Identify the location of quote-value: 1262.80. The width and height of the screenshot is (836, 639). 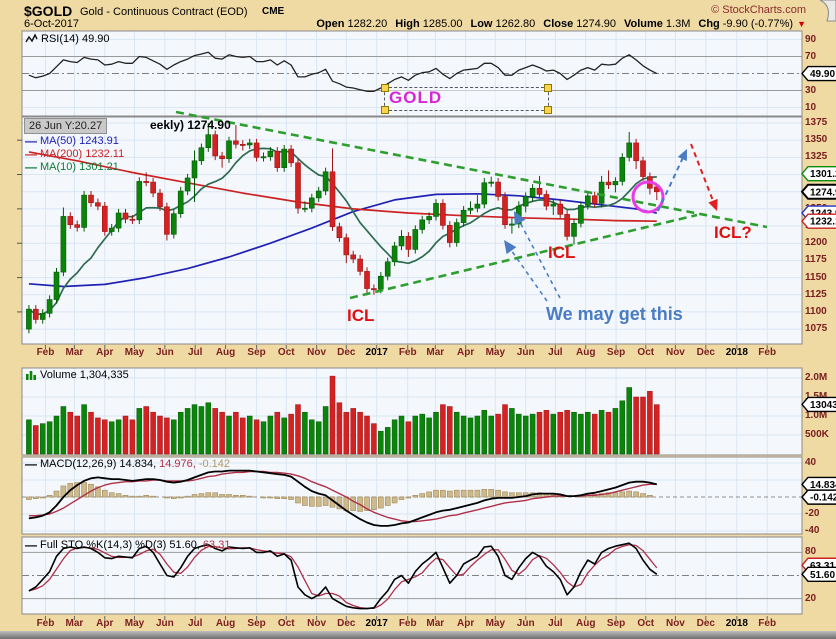
(515, 24).